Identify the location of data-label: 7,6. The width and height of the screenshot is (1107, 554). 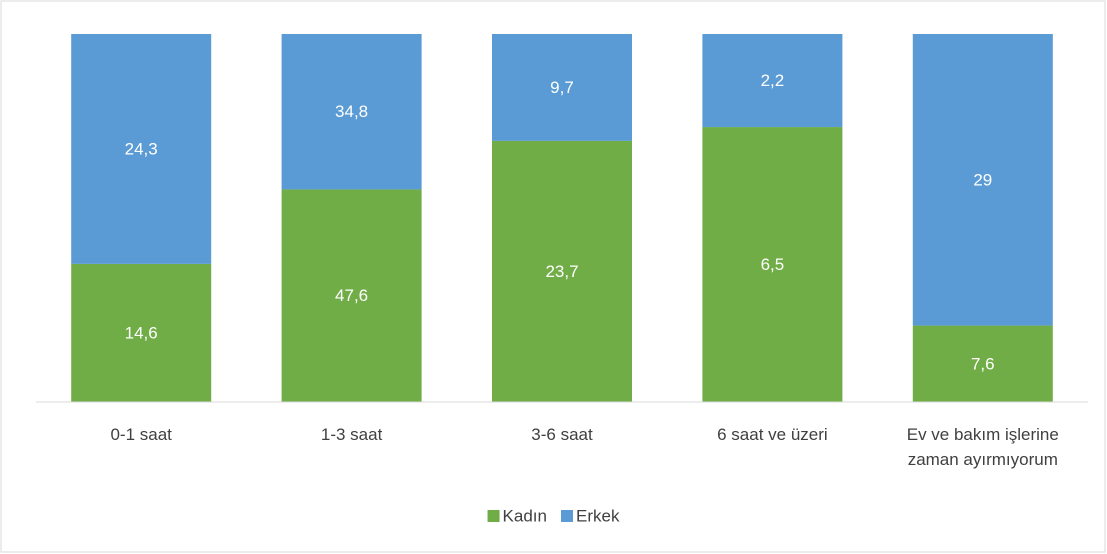
(983, 363).